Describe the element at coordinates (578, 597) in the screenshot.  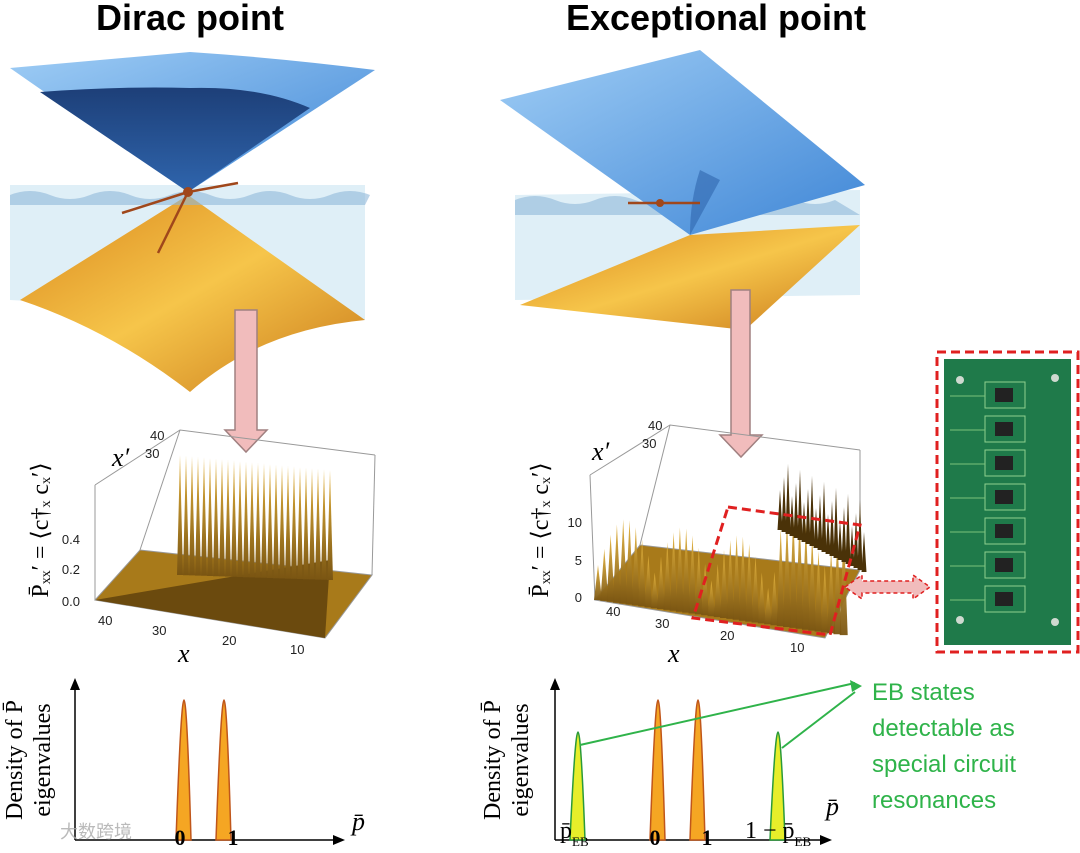
I see `z-tick: 0` at that location.